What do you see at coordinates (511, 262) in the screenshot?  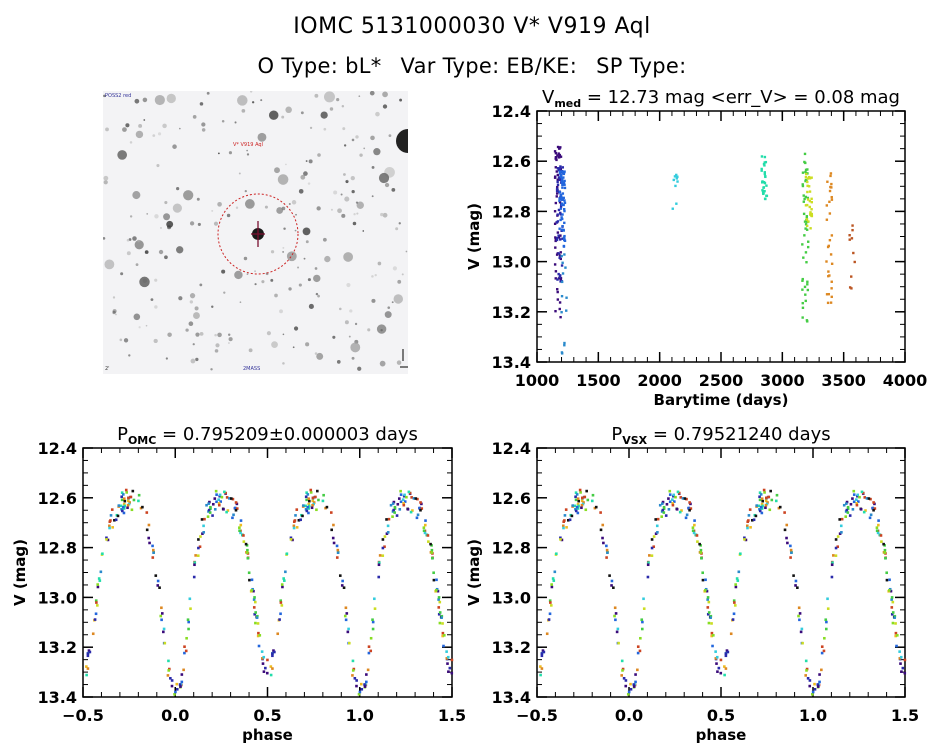 I see `y-tick-label: 13.0` at bounding box center [511, 262].